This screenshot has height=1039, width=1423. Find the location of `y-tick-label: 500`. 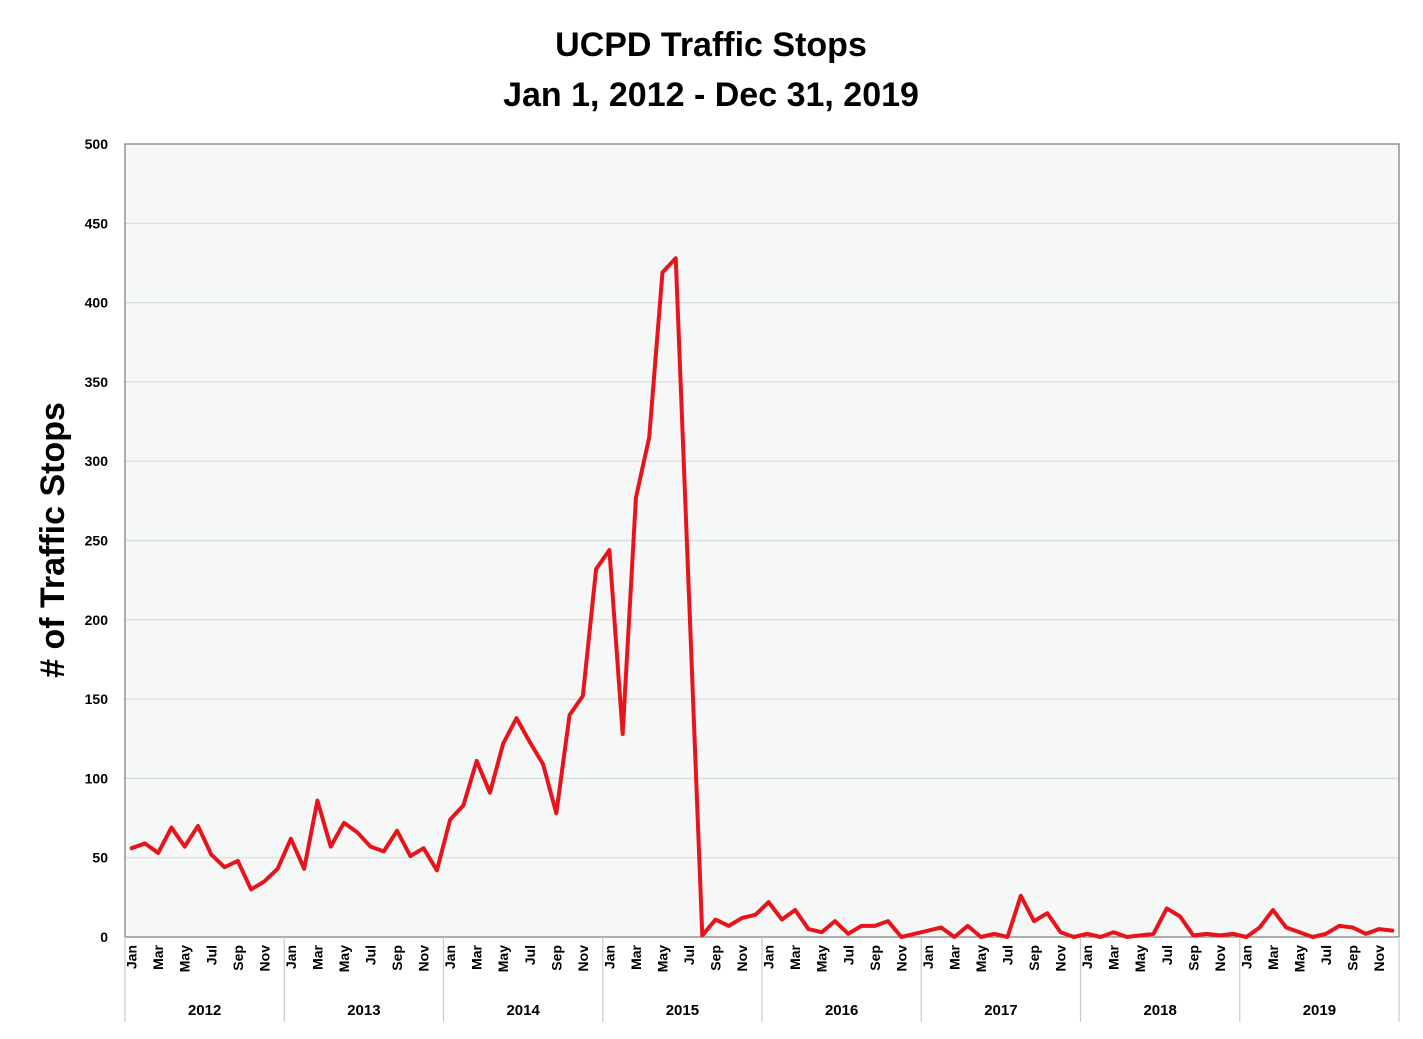

y-tick-label: 500 is located at coordinates (97, 144).